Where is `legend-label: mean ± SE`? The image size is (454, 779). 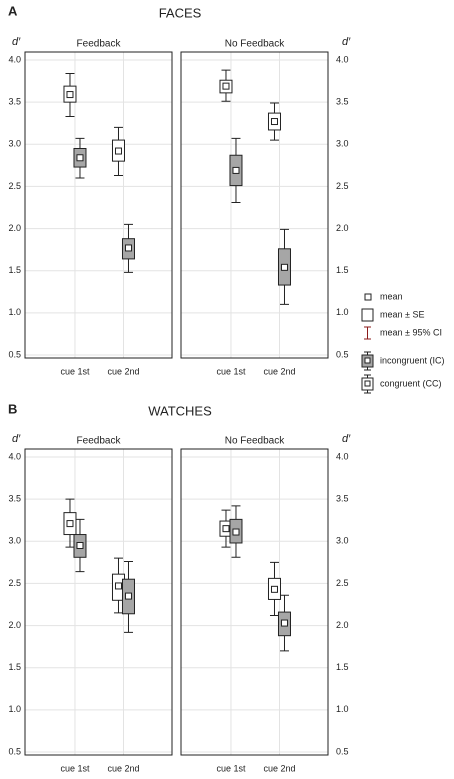 legend-label: mean ± SE is located at coordinates (402, 314).